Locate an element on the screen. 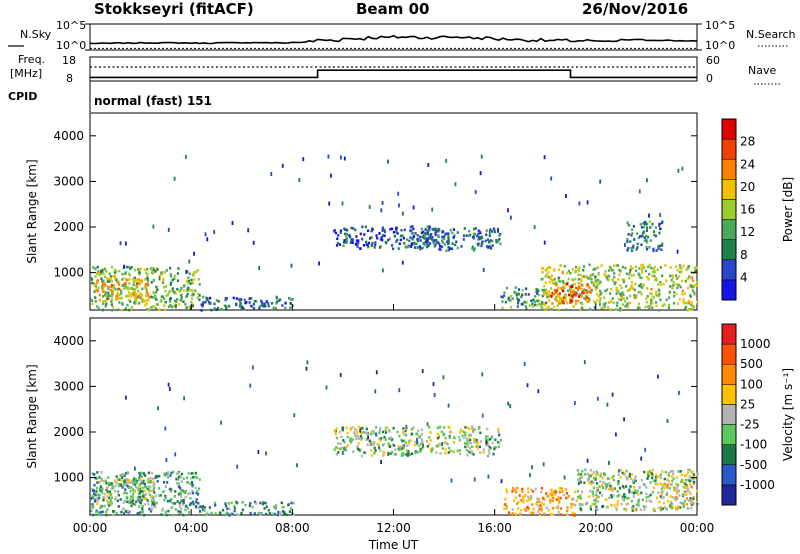  y-axis-label: Slant Range [km] is located at coordinates (32, 211).